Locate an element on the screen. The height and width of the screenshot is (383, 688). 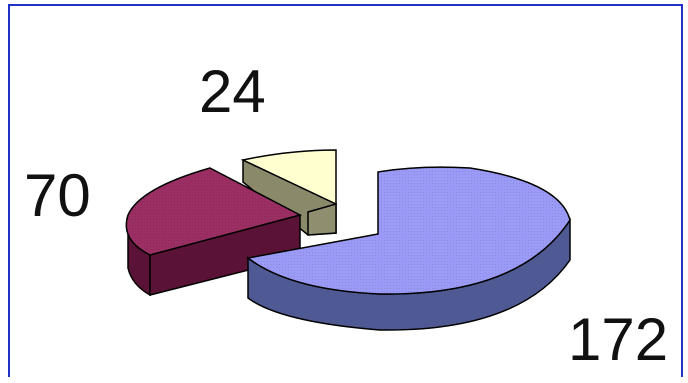
pie-slice-24-top is located at coordinates (288, 177).